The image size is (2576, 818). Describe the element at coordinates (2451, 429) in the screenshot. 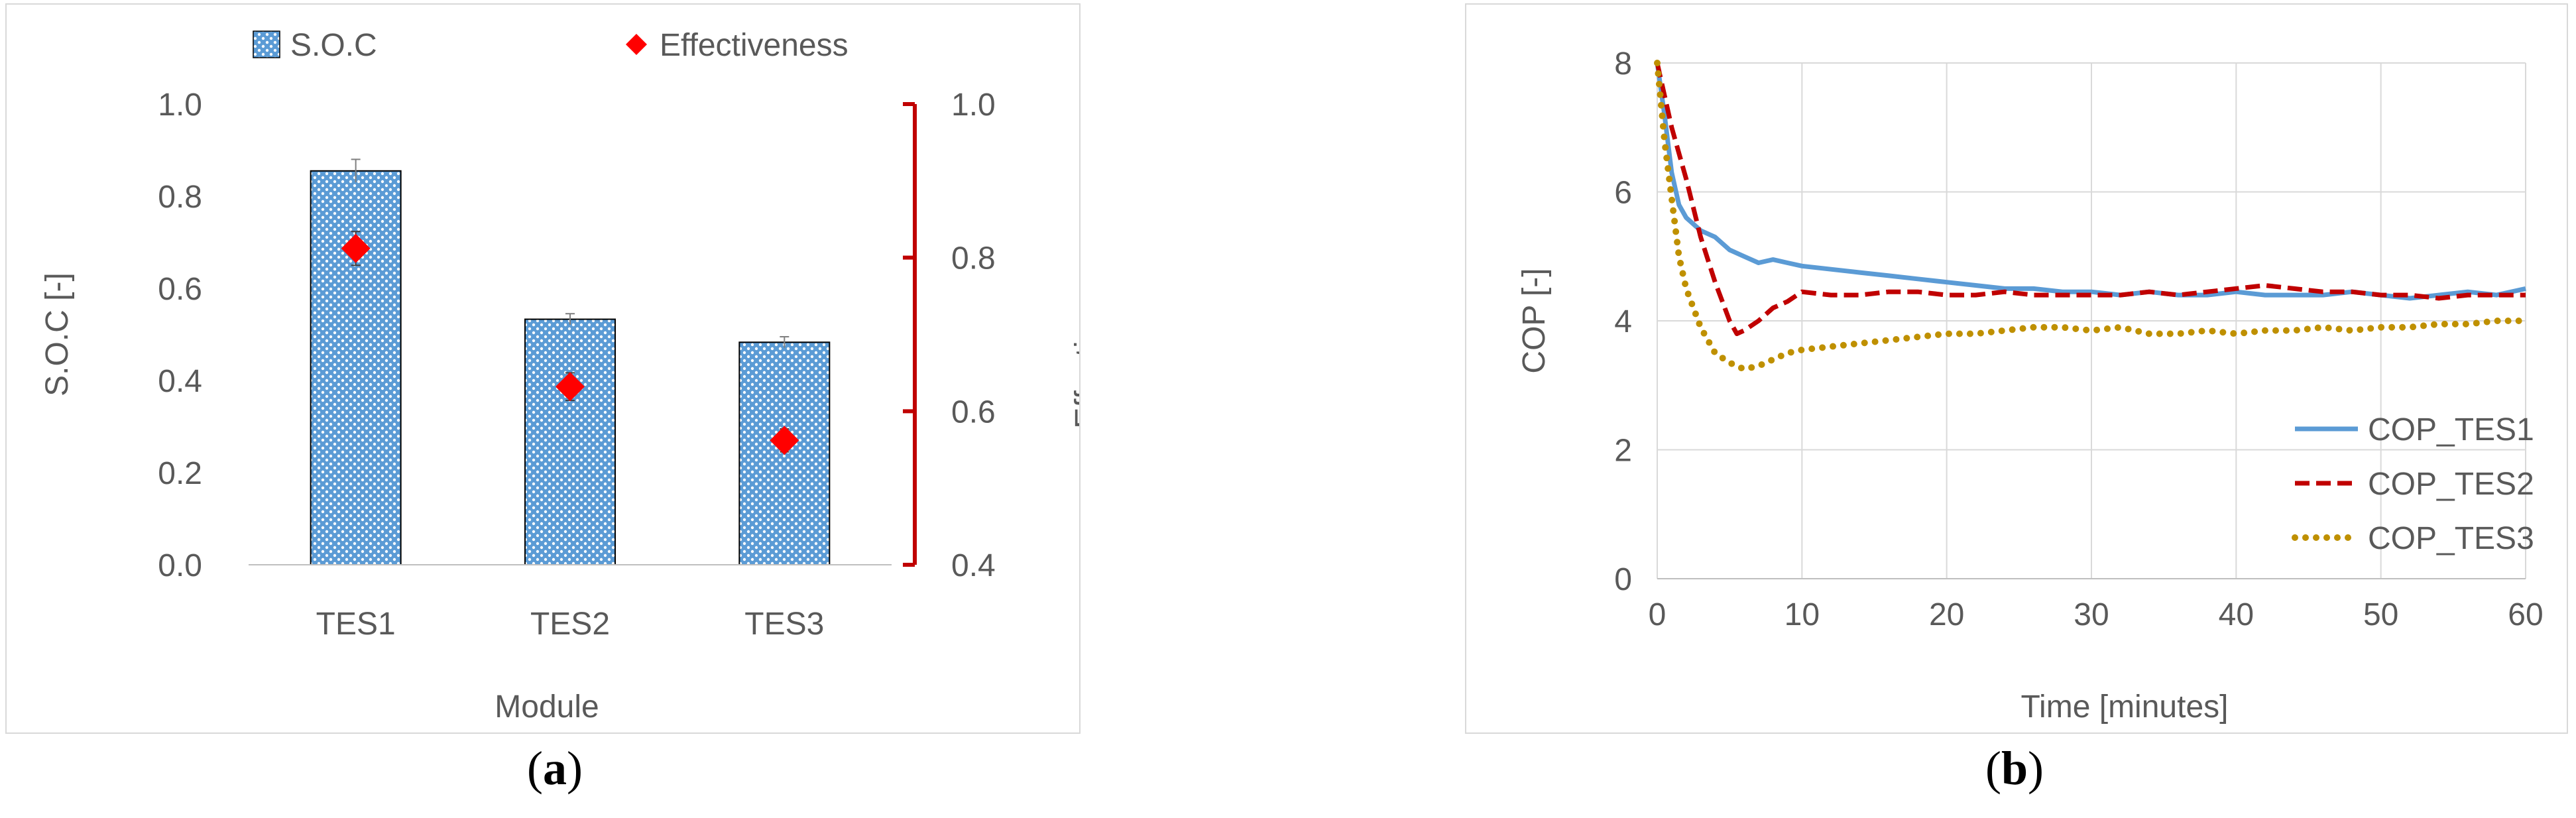

I see `legend-label-cop-tes1: COP_TES1` at that location.